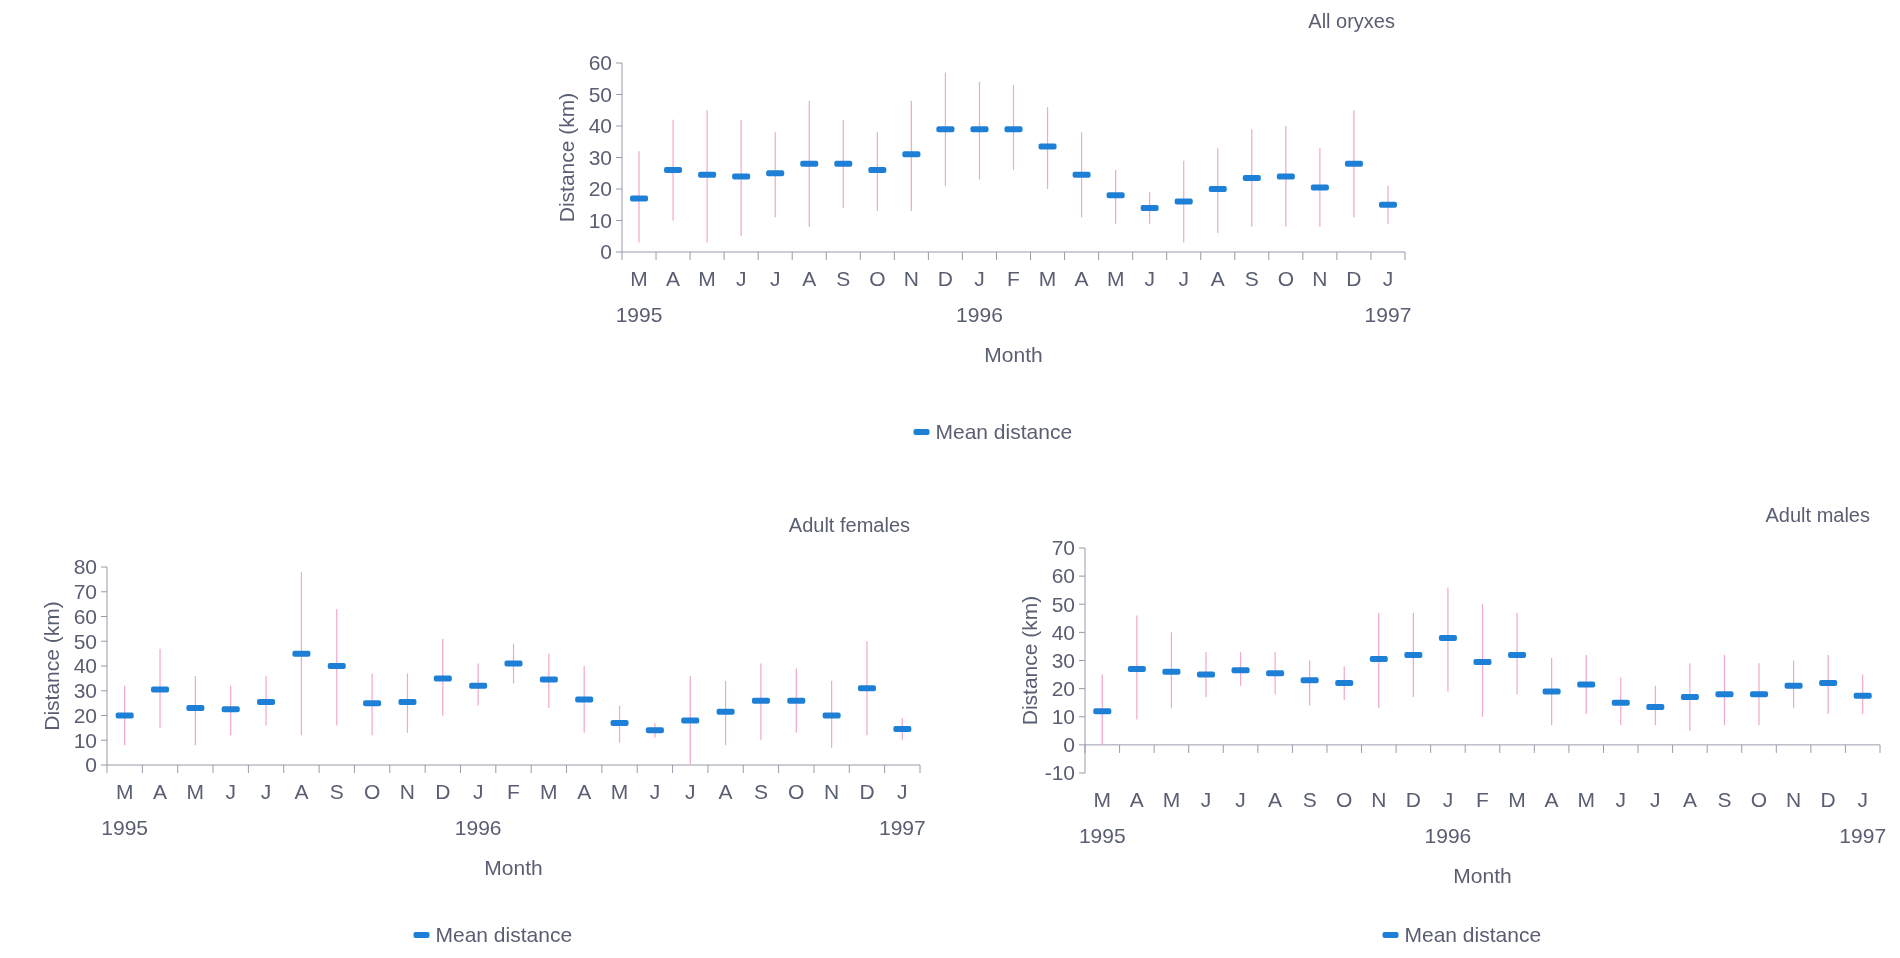 Image resolution: width=1900 pixels, height=958 pixels. I want to click on y-tick-label: 80, so click(85, 567).